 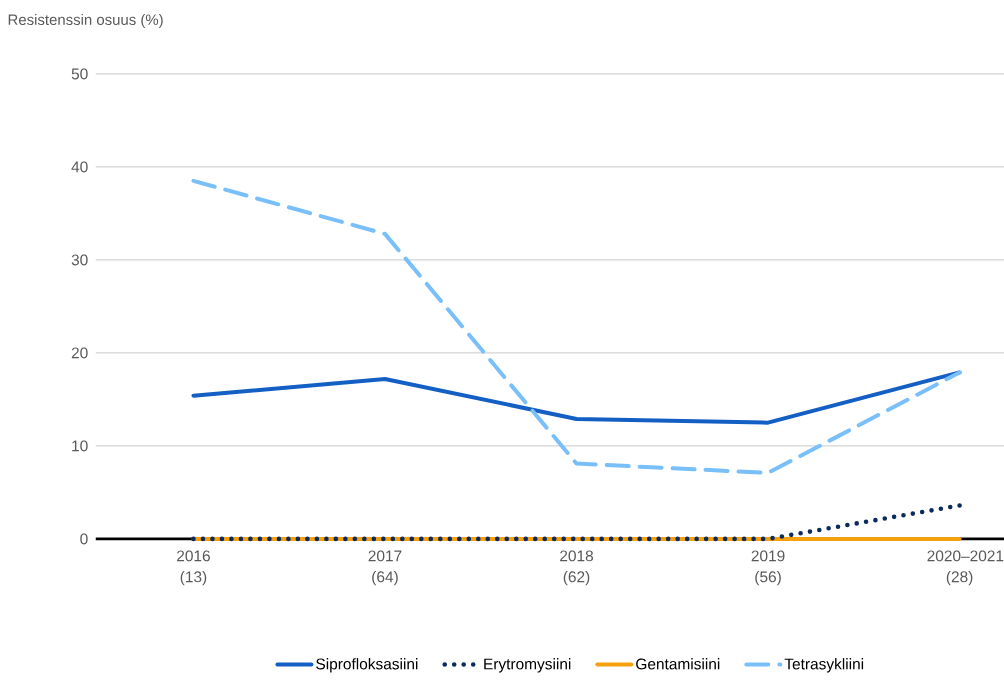 I want to click on legend-label: Erytromysiini, so click(x=527, y=665).